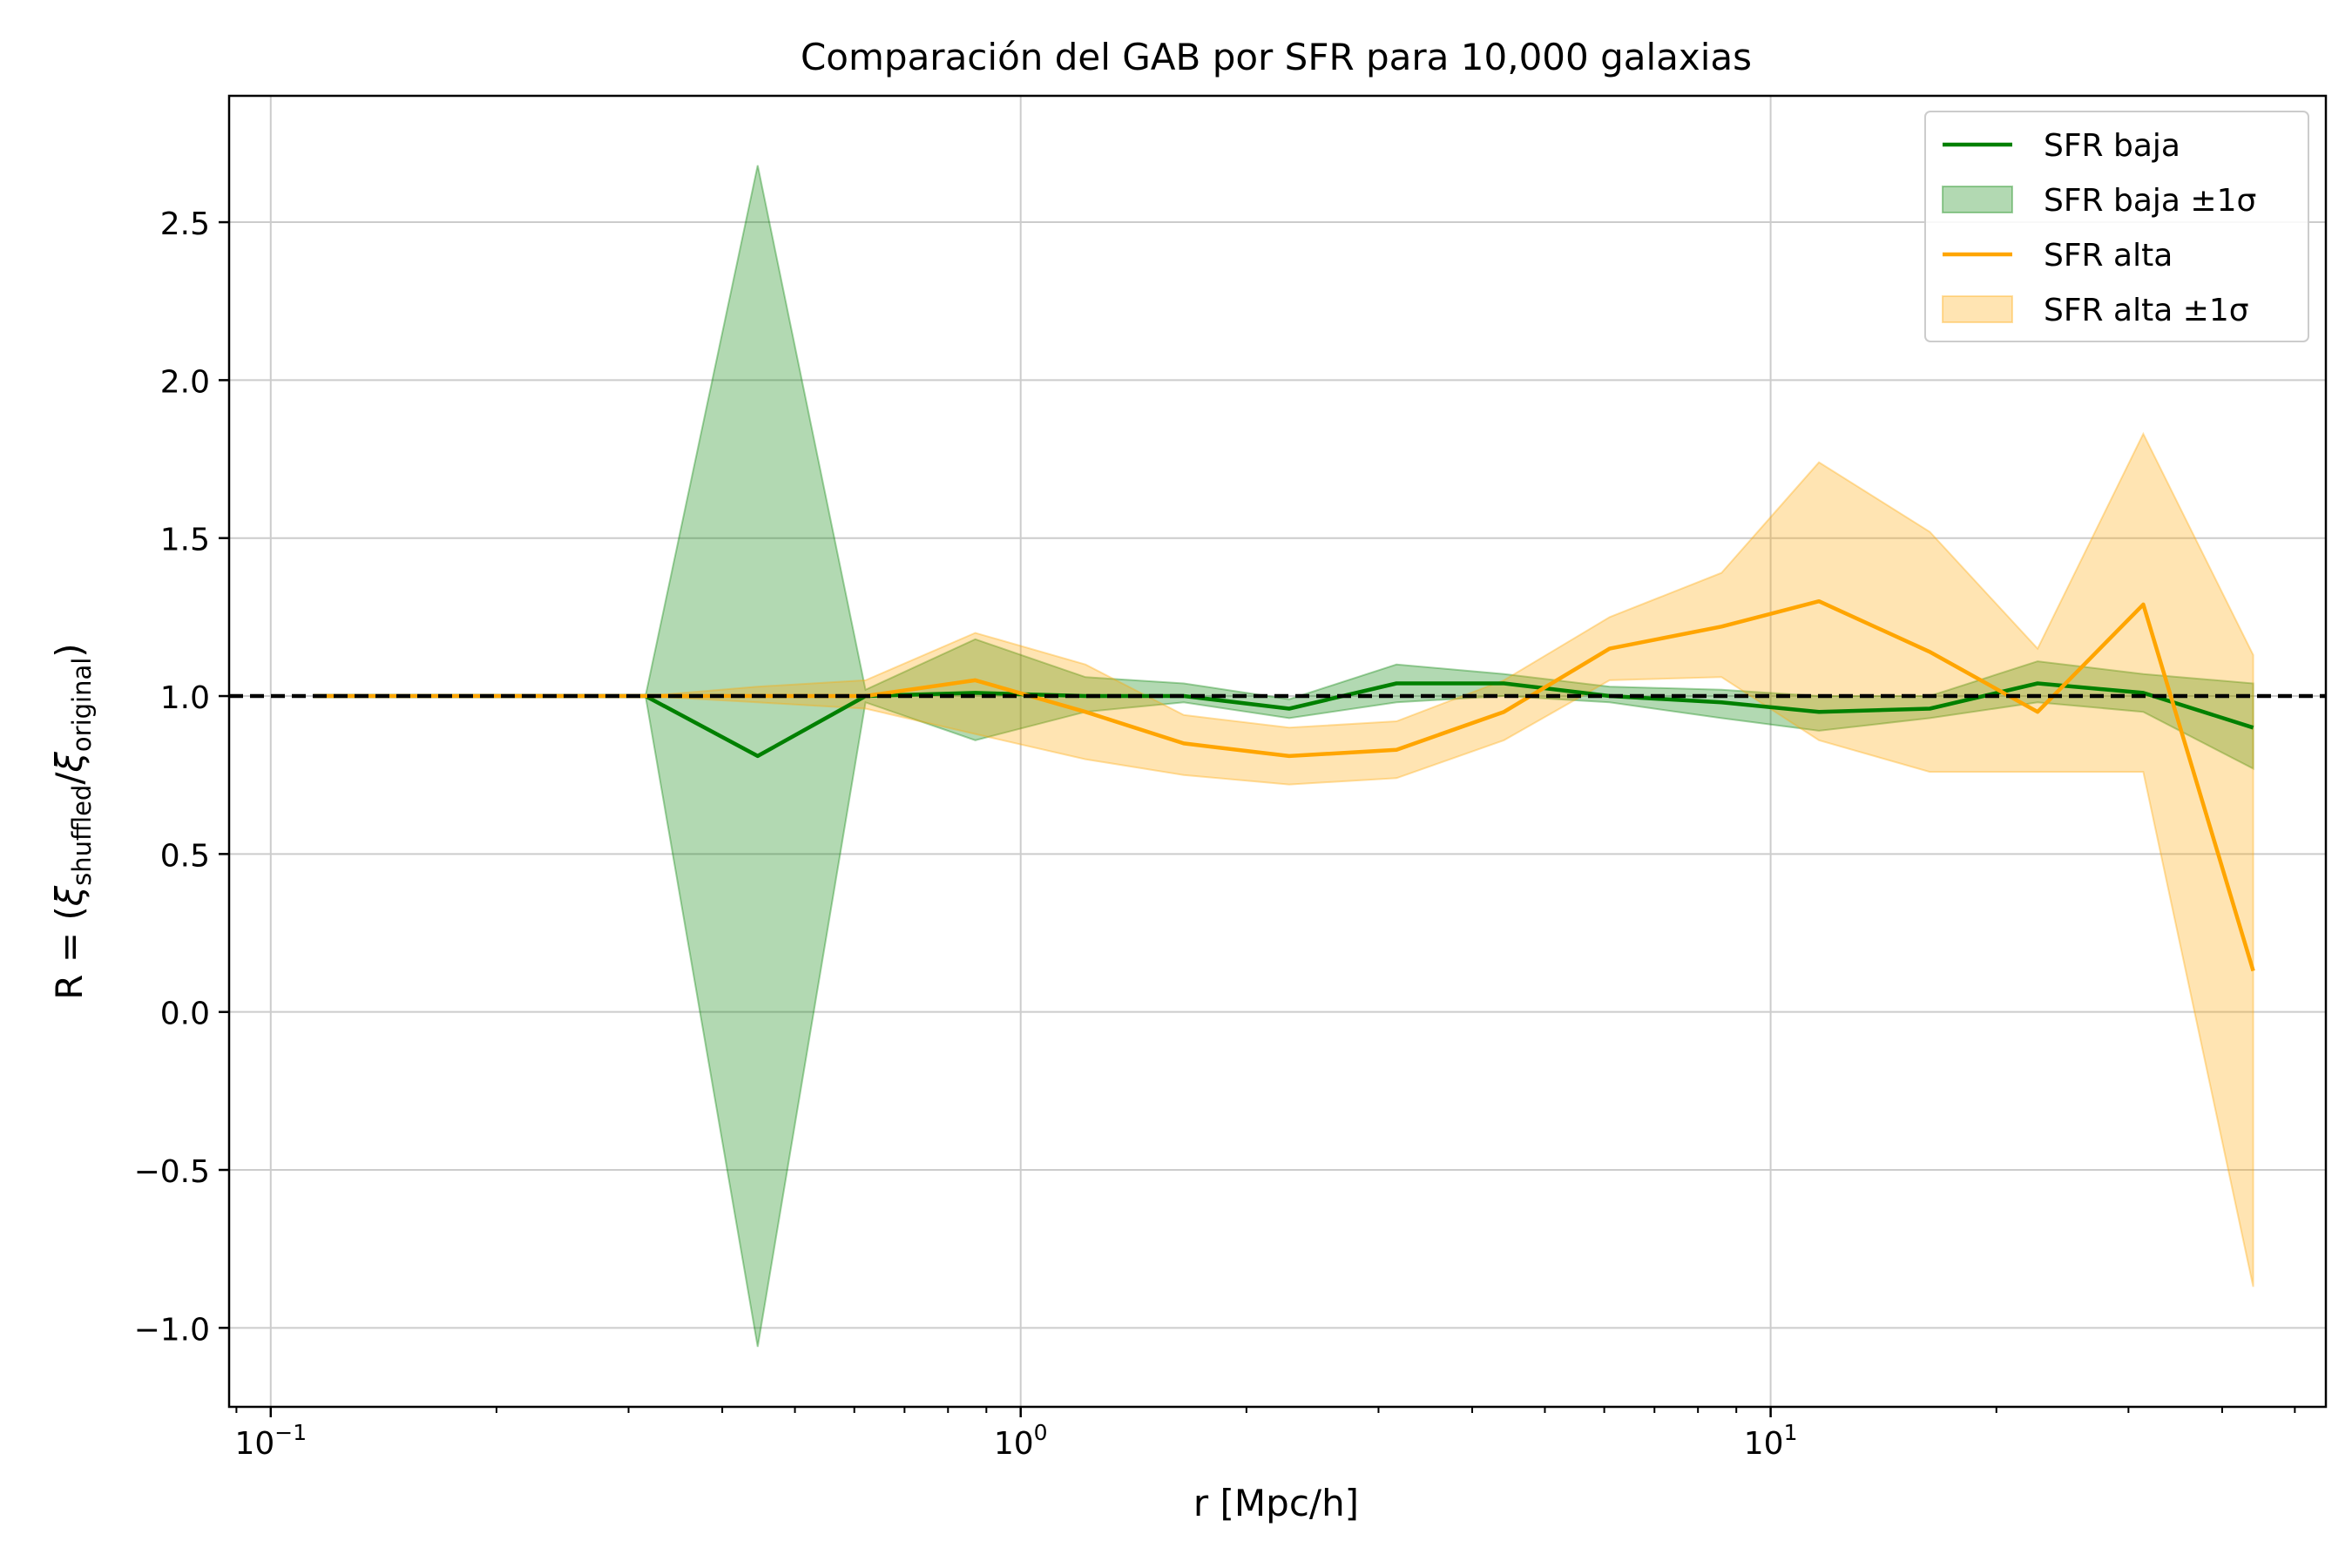 The height and width of the screenshot is (1568, 2352). I want to click on y-axis-label-numerator: ξ, so click(69, 896).